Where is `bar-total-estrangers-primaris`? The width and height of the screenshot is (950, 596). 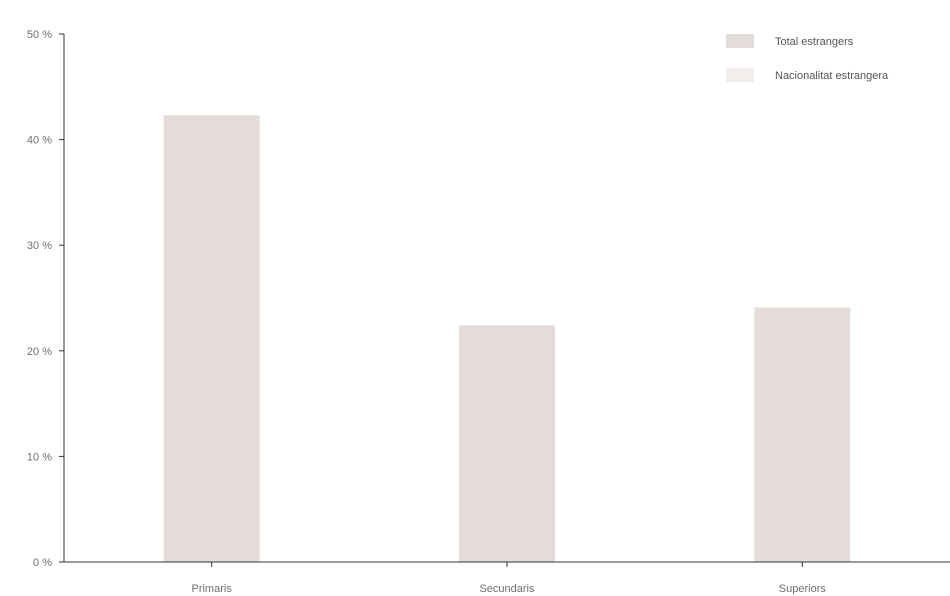
bar-total-estrangers-primaris is located at coordinates (211, 338).